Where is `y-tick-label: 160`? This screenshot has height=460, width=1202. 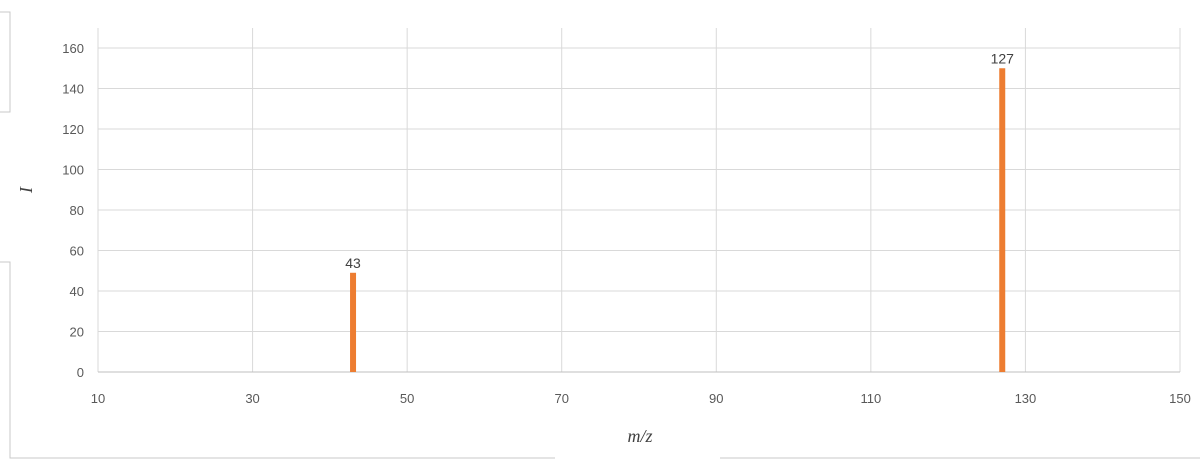 y-tick-label: 160 is located at coordinates (73, 48).